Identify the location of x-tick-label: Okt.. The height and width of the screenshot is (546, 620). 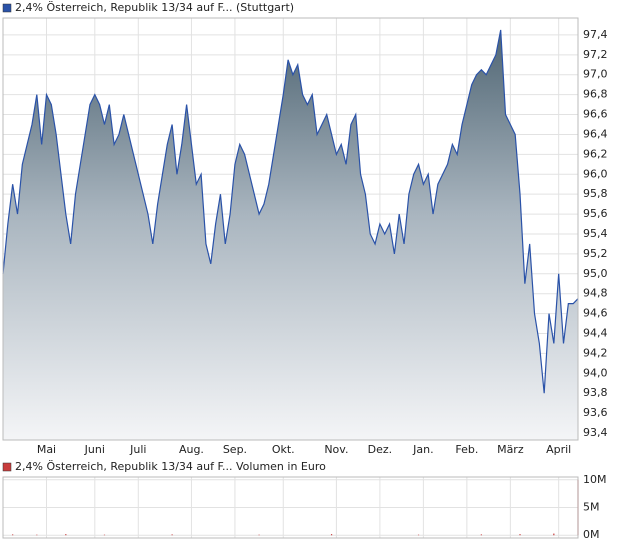
(283, 449).